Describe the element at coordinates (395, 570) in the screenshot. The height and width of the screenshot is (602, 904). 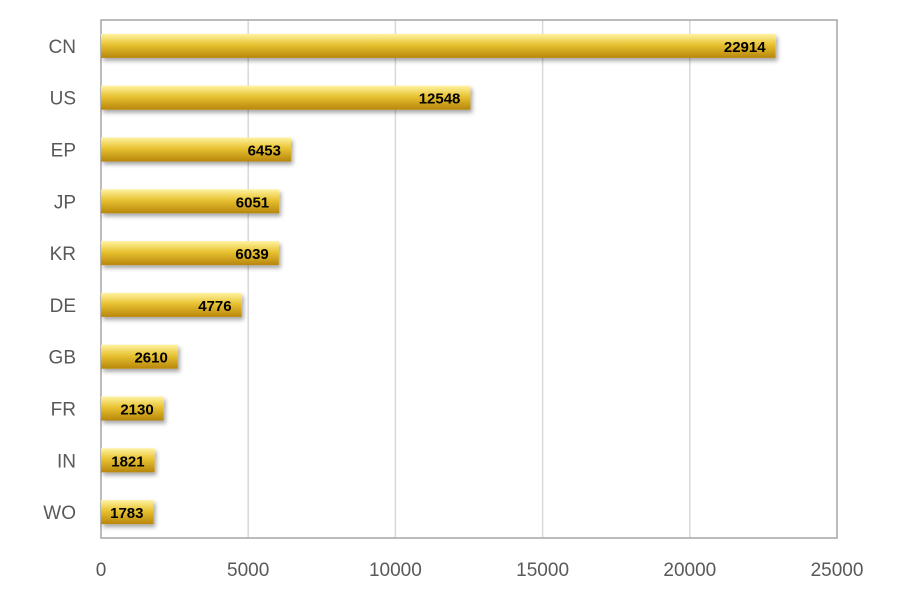
I see `x-tick-label: 10000` at that location.